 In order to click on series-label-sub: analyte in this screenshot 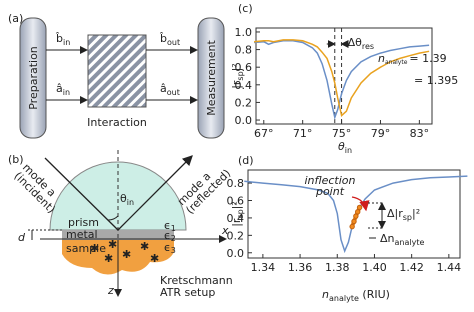, I will do `click(396, 62)`.